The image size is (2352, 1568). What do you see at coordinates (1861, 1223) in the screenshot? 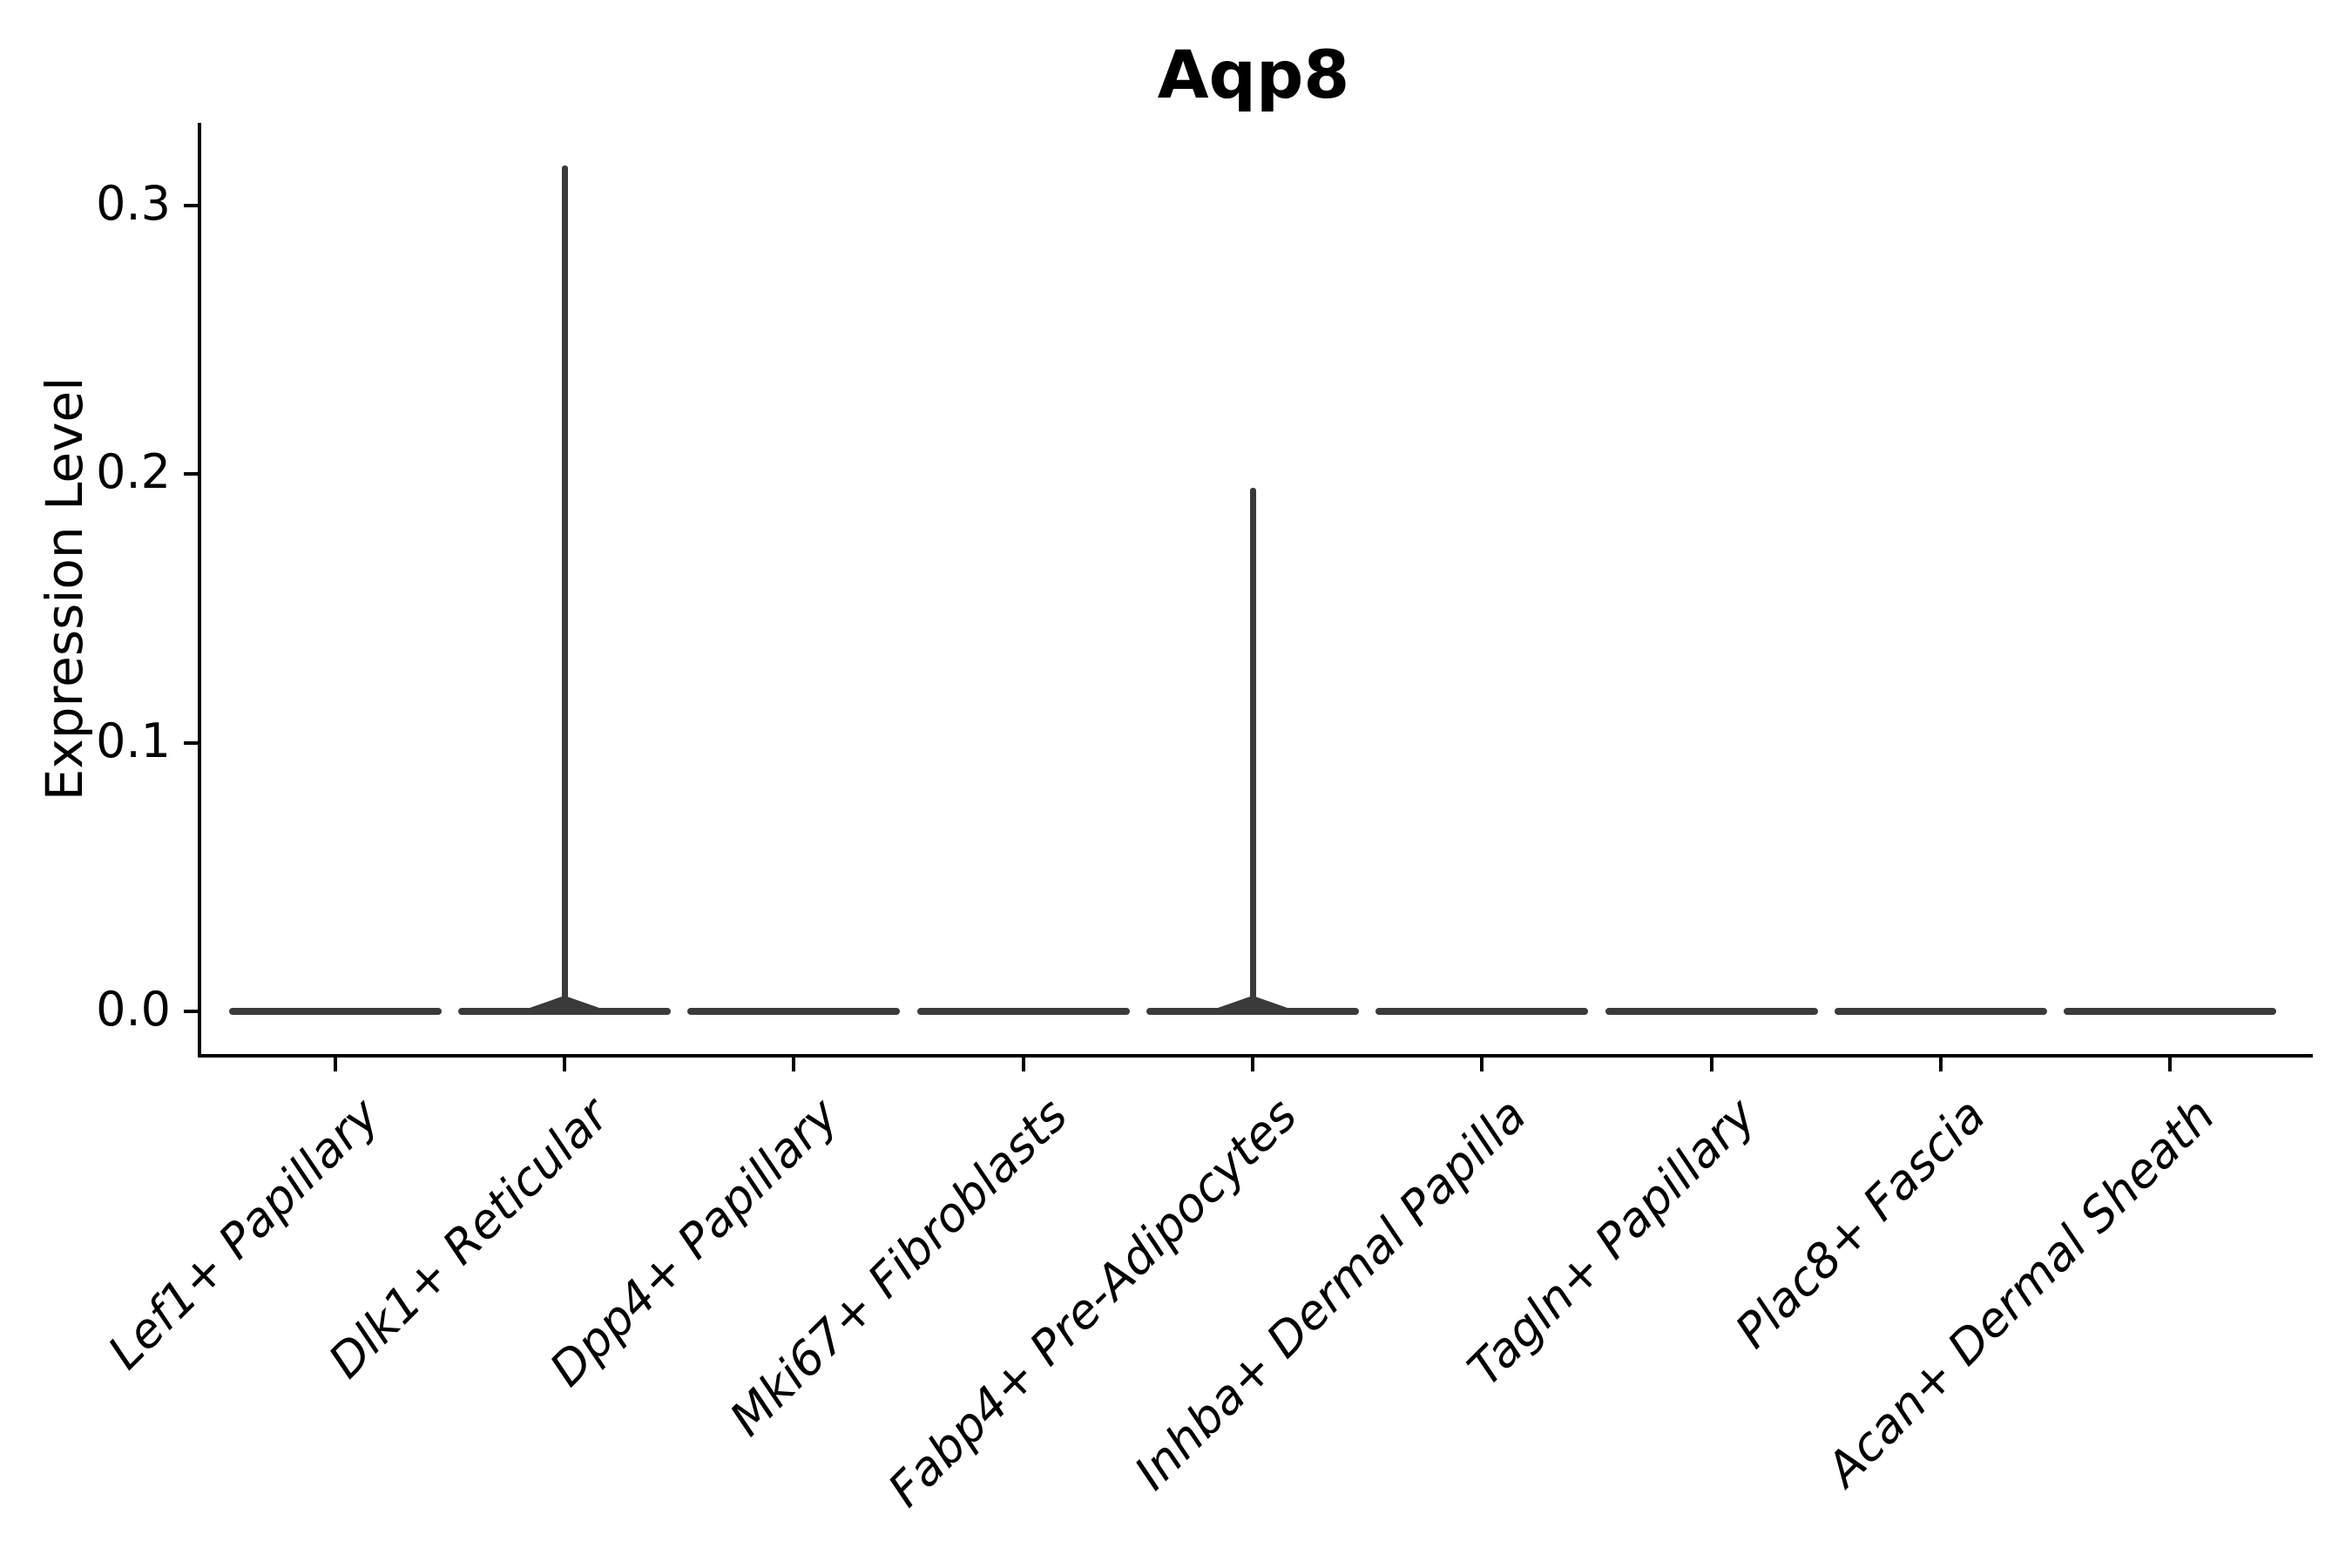
I see `x-tick-label: Plac8+ Fascia` at bounding box center [1861, 1223].